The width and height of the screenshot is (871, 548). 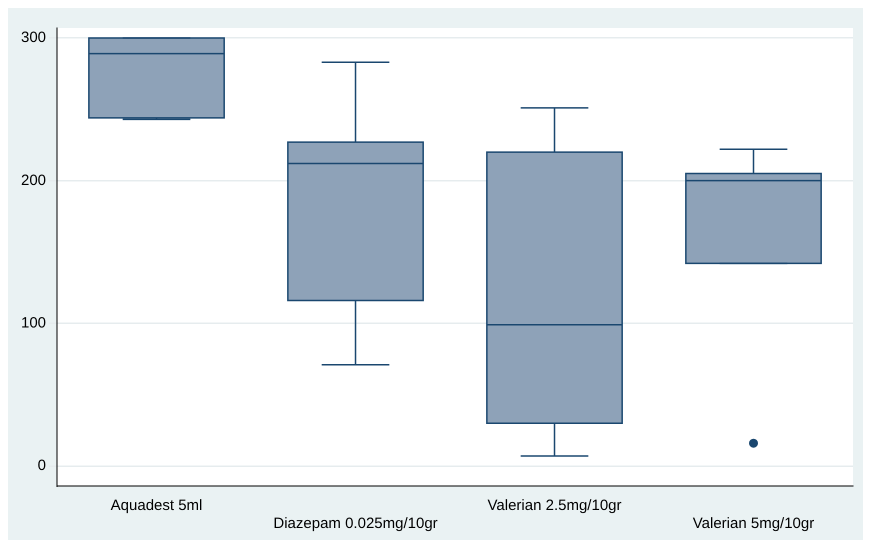 What do you see at coordinates (156, 505) in the screenshot?
I see `x-tick-label: Aquadest 5ml` at bounding box center [156, 505].